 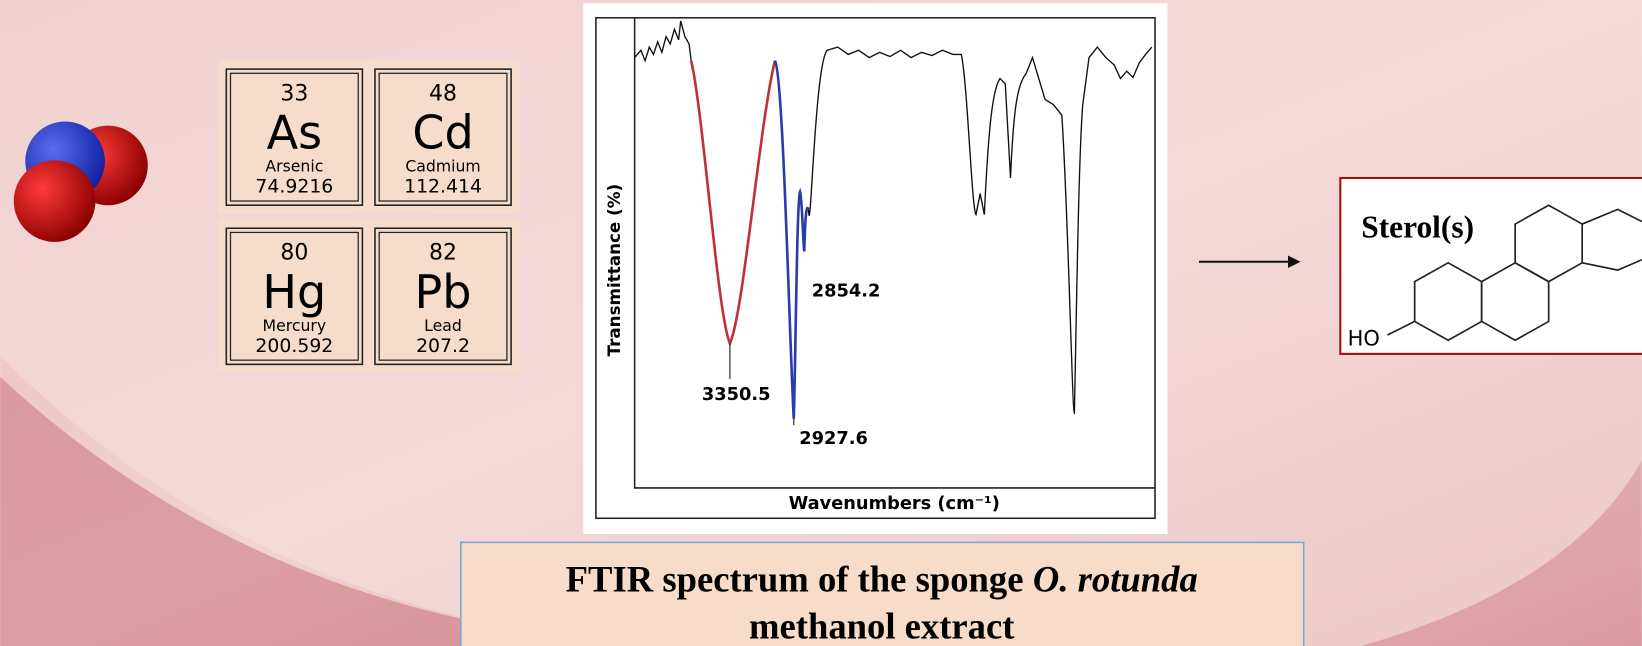 I want to click on peak-label: 3350.5, so click(x=736, y=394).